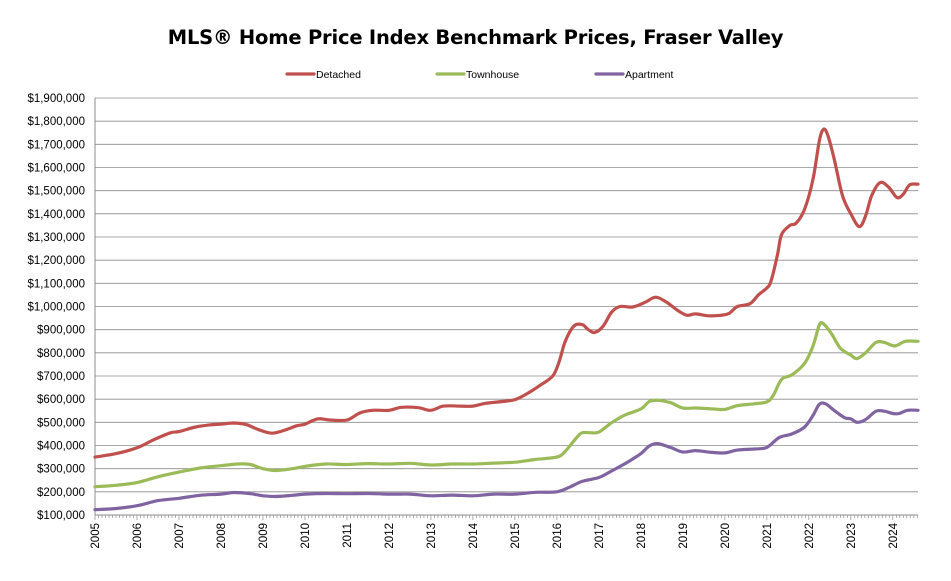 This screenshot has width=951, height=581. I want to click on legend-label-townhouse: Townhouse, so click(492, 75).